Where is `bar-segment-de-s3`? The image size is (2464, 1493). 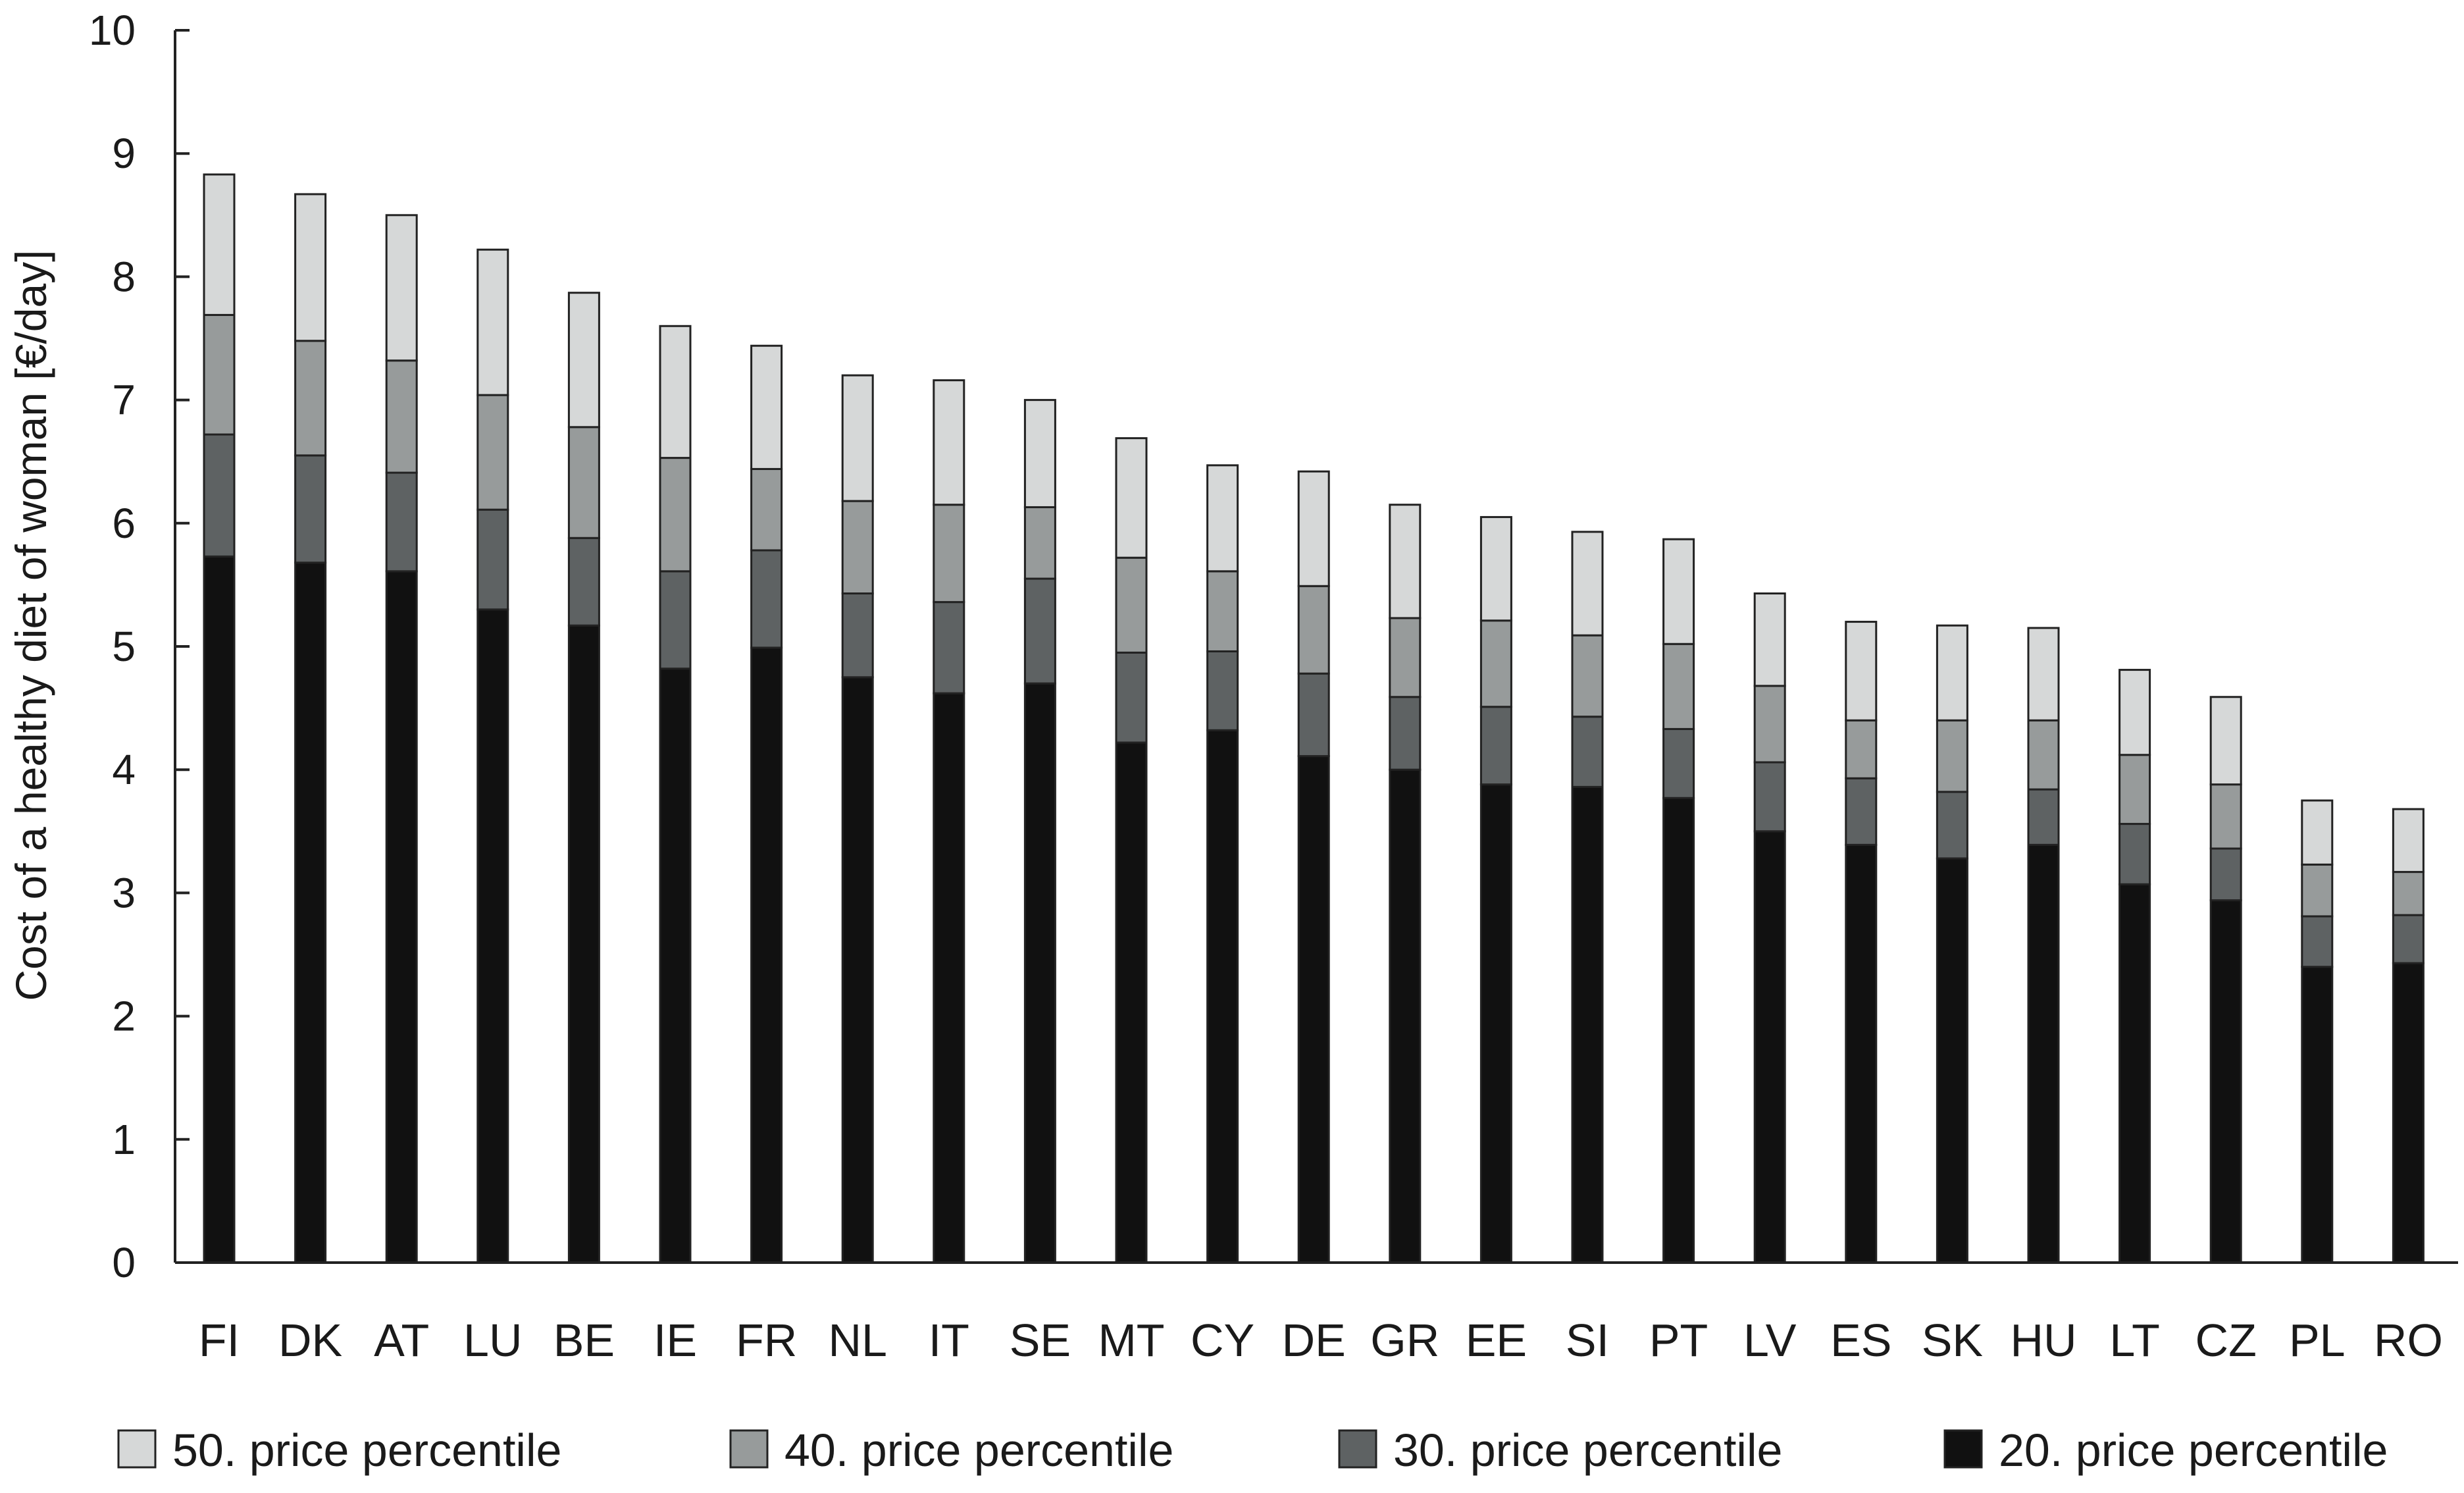 bar-segment-de-s3 is located at coordinates (1313, 630).